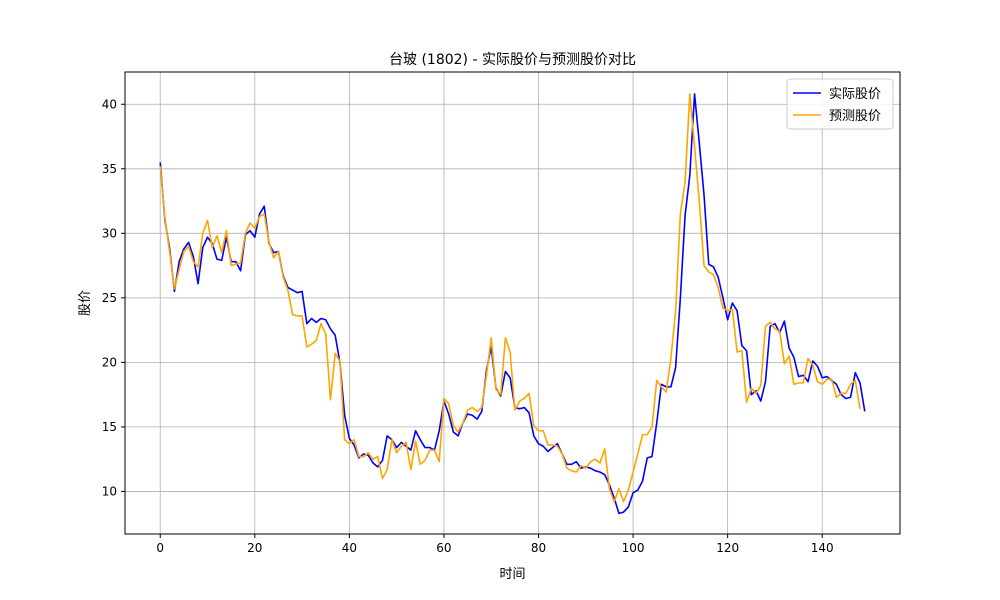 The image size is (1000, 600). I want to click on y-tick-label: 40, so click(109, 104).